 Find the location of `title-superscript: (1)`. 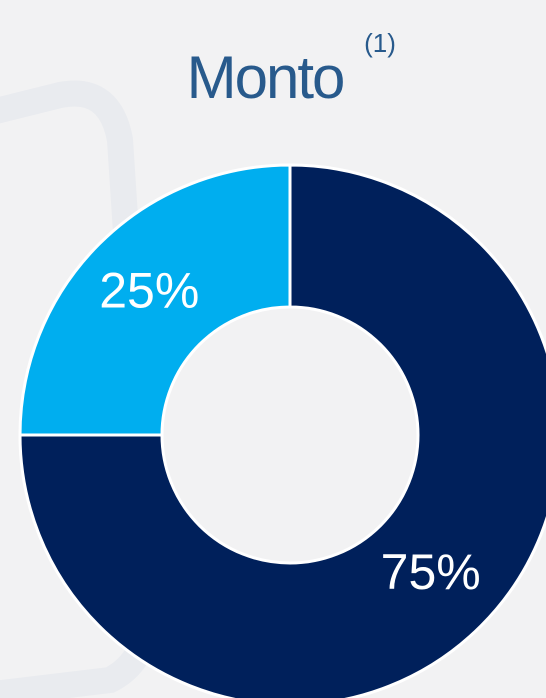

title-superscript: (1) is located at coordinates (380, 43).